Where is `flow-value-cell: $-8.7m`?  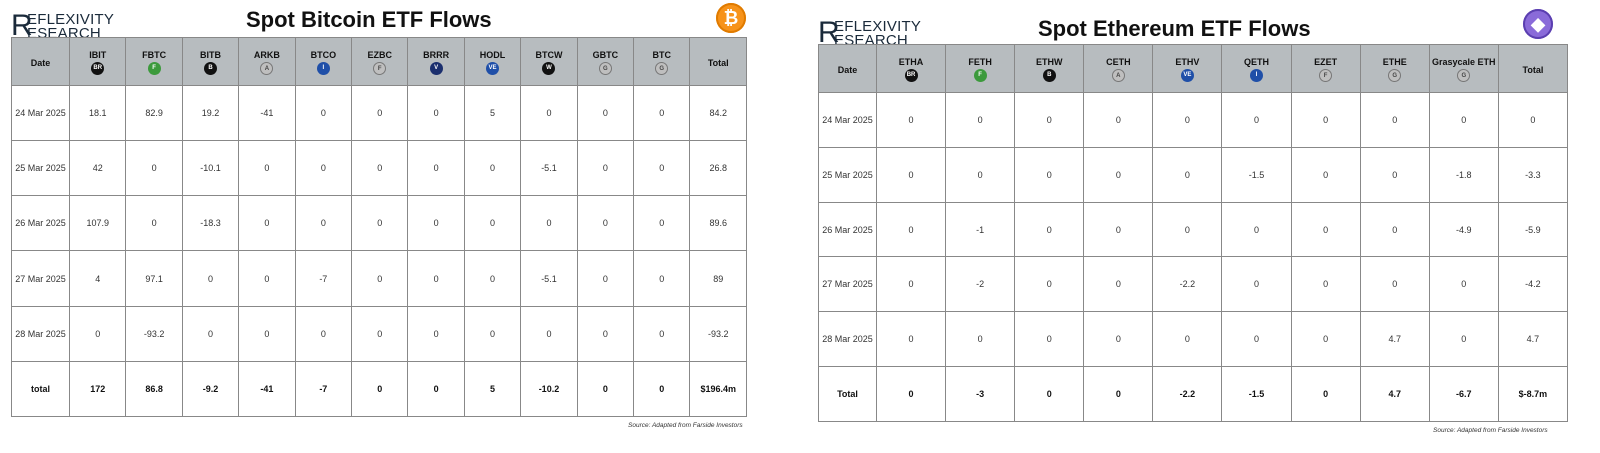 flow-value-cell: $-8.7m is located at coordinates (1533, 394).